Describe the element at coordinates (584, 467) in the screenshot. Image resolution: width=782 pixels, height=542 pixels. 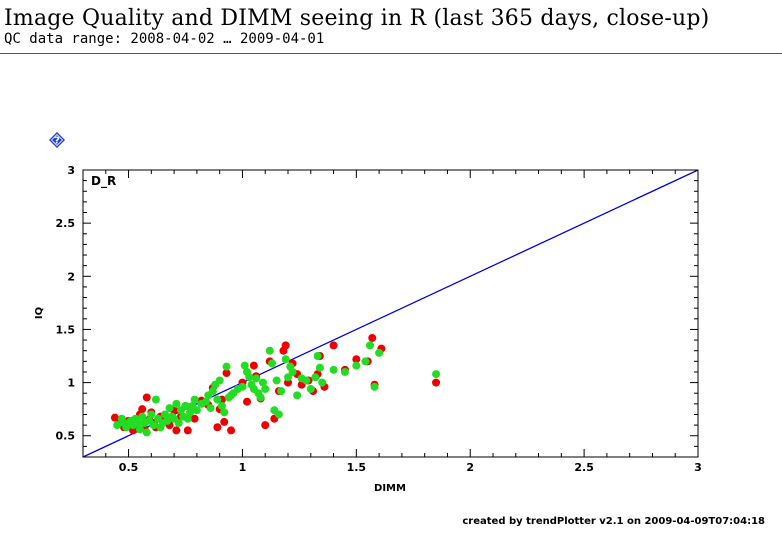
I see `x-tick-label: 2.5` at that location.